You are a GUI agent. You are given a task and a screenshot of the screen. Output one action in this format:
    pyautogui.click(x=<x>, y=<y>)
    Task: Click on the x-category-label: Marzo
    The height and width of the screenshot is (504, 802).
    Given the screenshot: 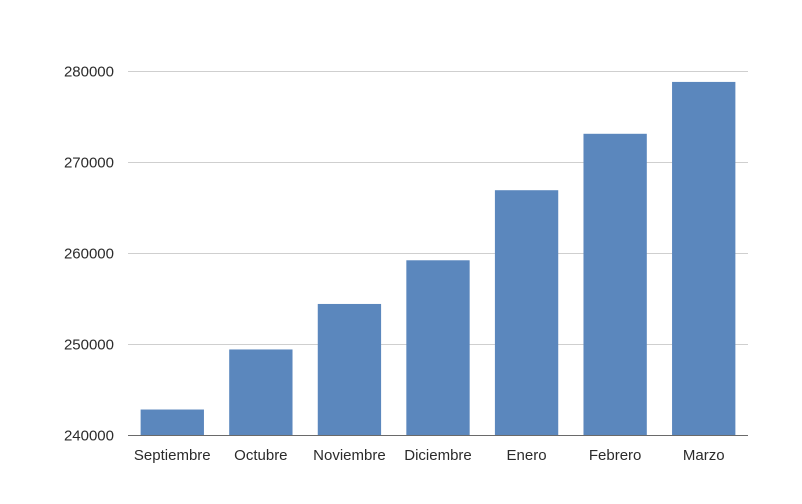 What is the action you would take?
    pyautogui.click(x=704, y=455)
    